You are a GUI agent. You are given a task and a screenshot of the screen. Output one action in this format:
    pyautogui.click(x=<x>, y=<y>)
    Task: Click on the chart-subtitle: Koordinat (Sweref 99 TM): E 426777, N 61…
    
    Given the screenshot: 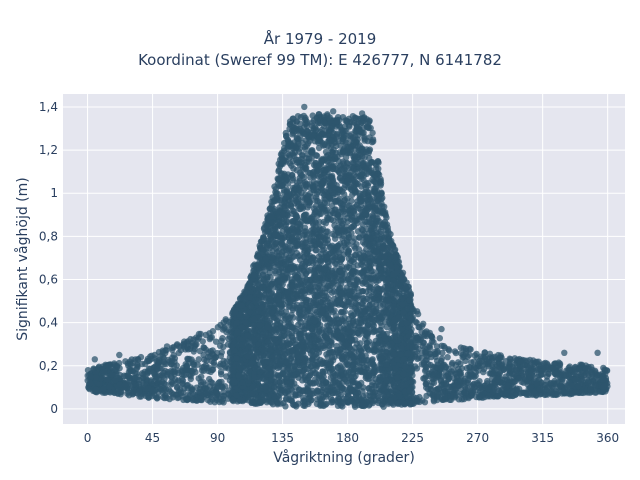 What is the action you would take?
    pyautogui.click(x=320, y=60)
    